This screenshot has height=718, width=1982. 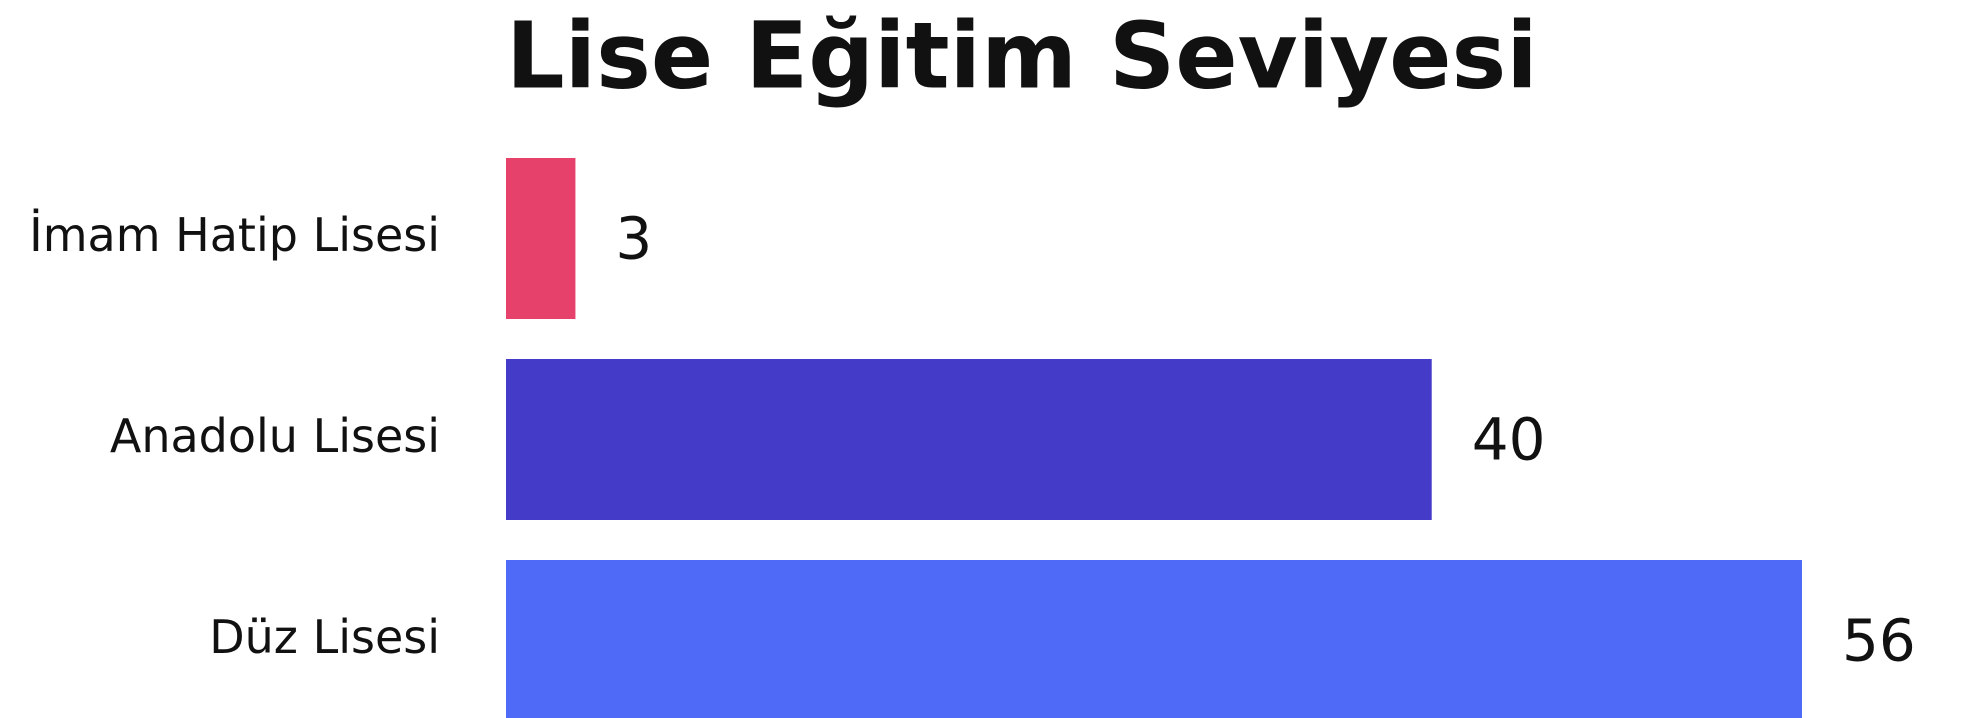 I want to click on chart-title: Lise Eğitim Seviyesi, so click(x=1022, y=55).